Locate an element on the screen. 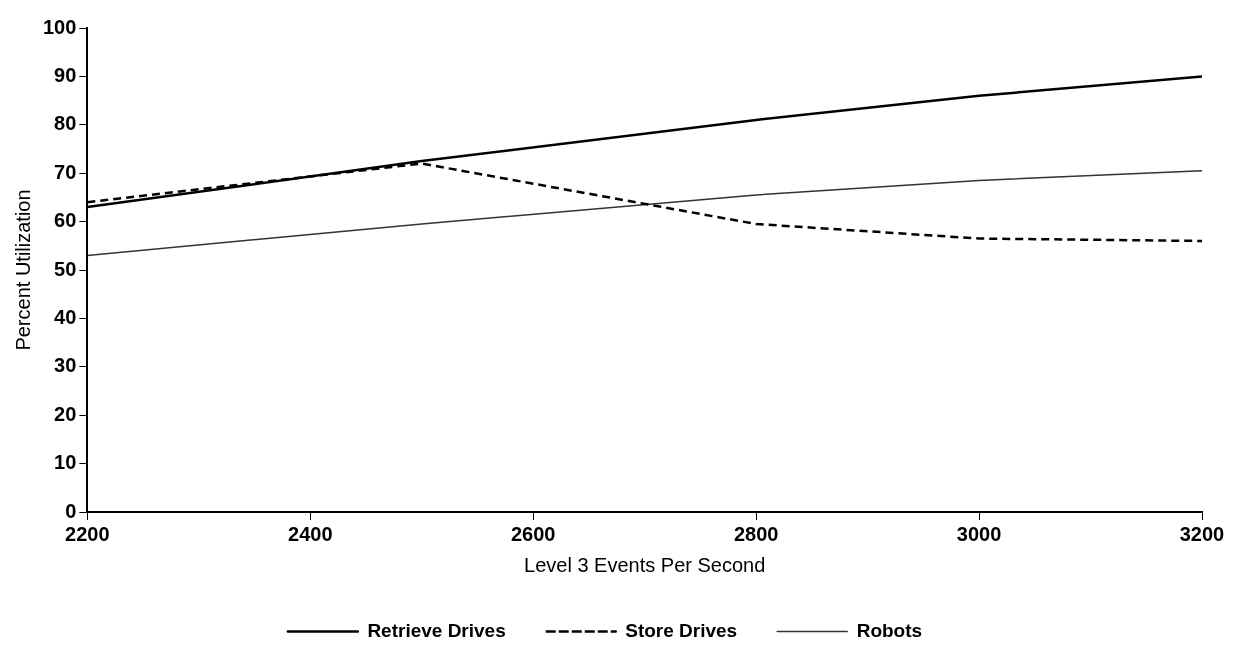 The width and height of the screenshot is (1240, 659). x-tick-label: 2200 is located at coordinates (87, 533).